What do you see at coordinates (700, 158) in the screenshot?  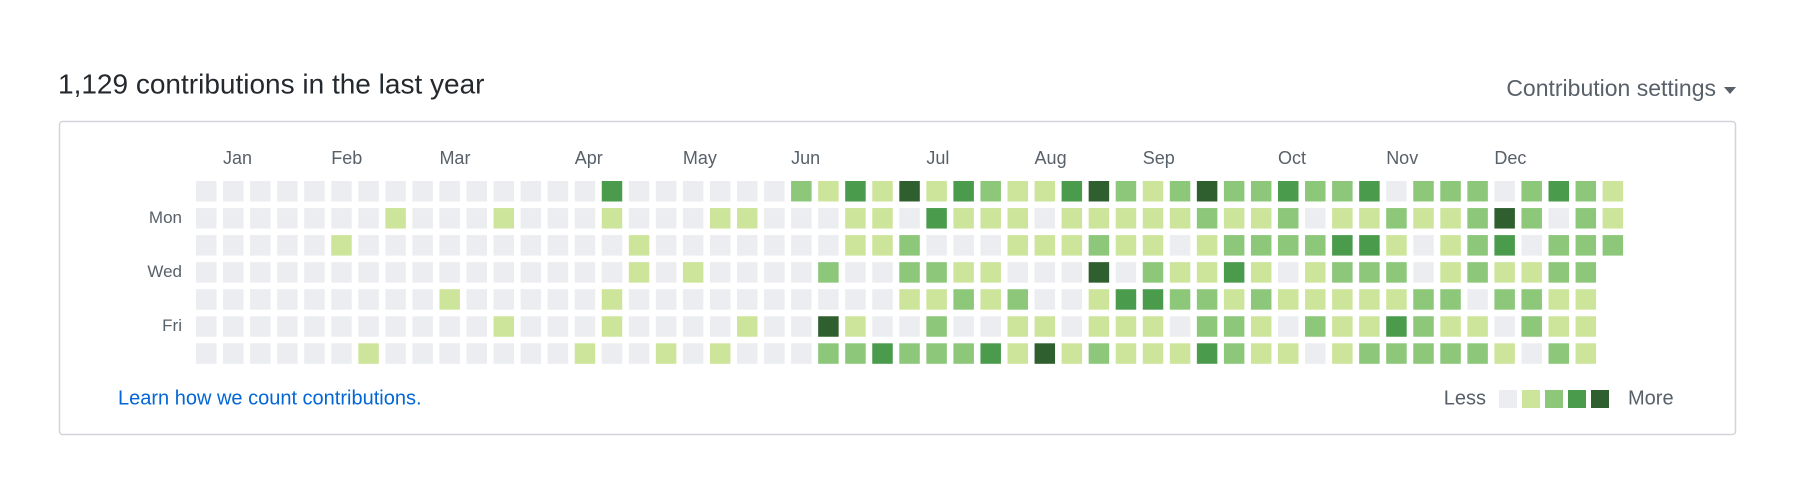 I see `month-label: May` at bounding box center [700, 158].